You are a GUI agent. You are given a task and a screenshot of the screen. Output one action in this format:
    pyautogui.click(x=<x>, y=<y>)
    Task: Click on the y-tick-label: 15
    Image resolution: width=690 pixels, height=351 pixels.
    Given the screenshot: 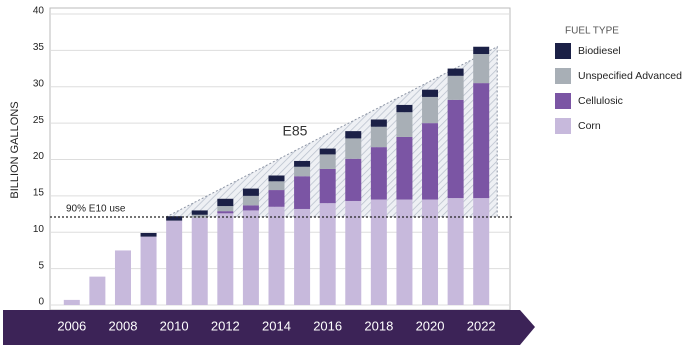 What is the action you would take?
    pyautogui.click(x=39, y=193)
    